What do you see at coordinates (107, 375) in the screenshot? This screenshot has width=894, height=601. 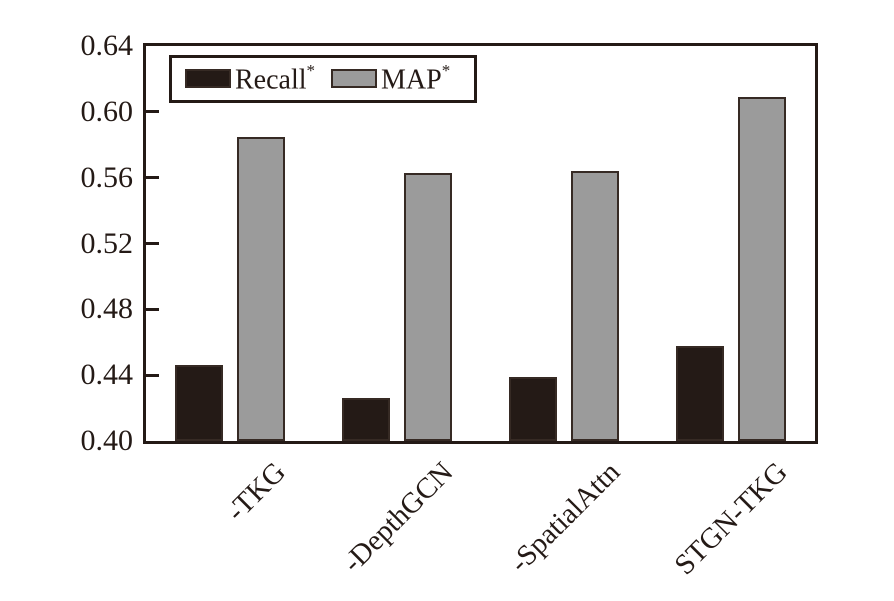 I see `y-tick-label: 0.44` at bounding box center [107, 375].